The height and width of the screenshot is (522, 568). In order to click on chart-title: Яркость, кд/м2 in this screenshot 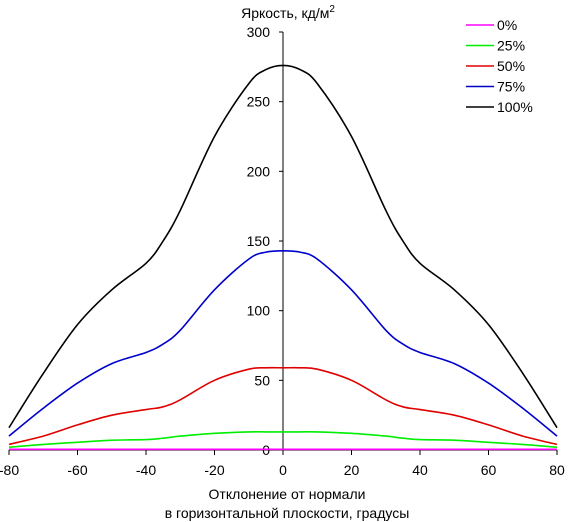, I will do `click(288, 12)`.